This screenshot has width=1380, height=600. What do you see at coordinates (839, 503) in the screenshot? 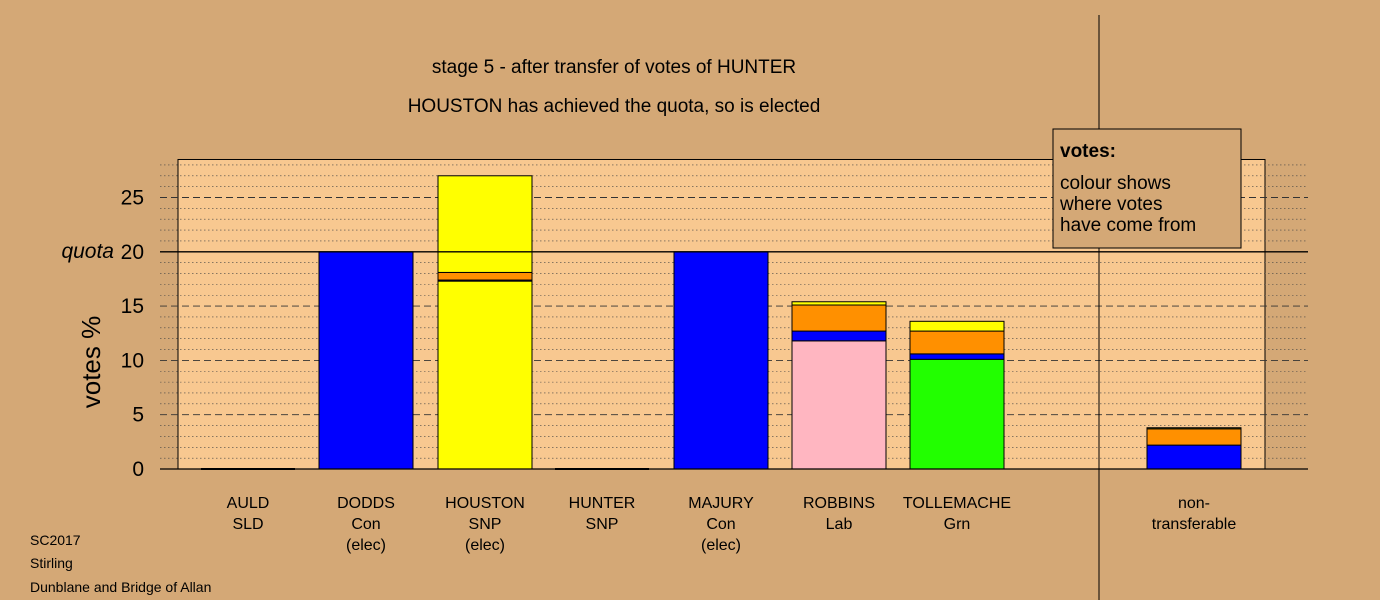
I see `x-tick-label: ROBBINS` at bounding box center [839, 503].